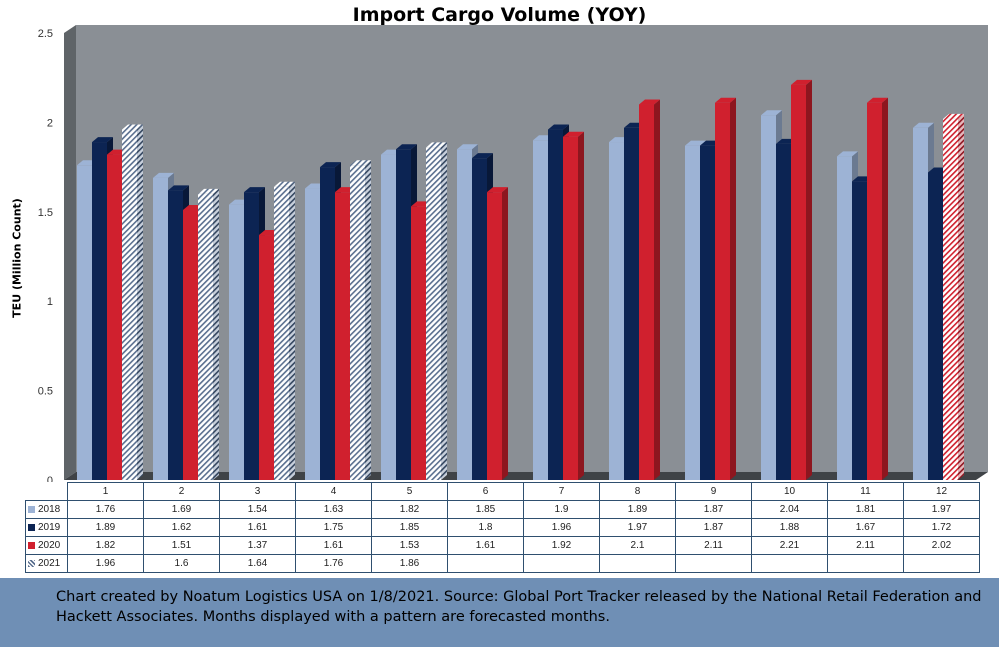 The height and width of the screenshot is (647, 999). I want to click on table-cell: 1.92, so click(561, 545).